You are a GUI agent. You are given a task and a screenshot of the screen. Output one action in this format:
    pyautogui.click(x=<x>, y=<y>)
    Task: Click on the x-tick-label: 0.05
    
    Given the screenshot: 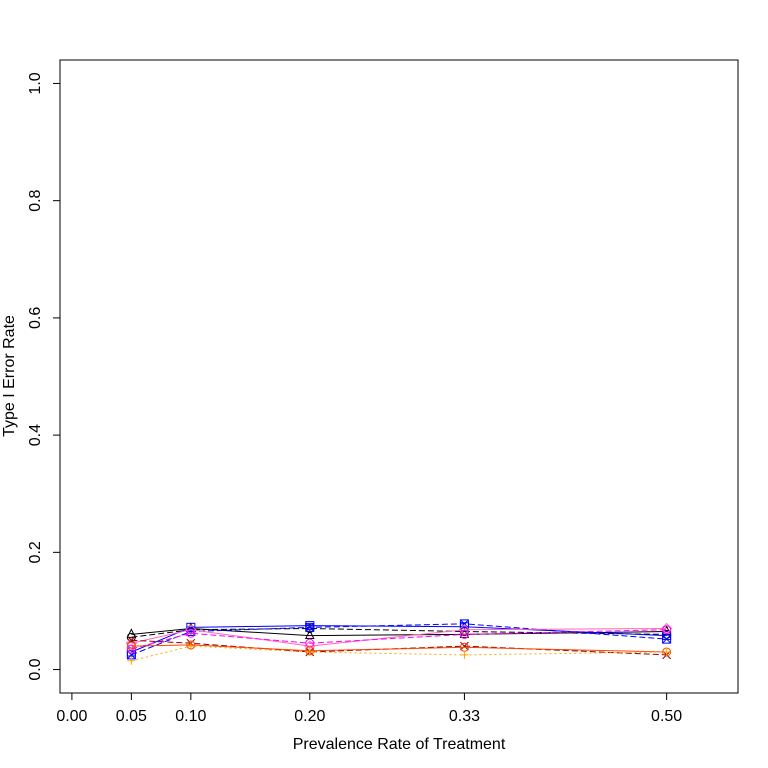 What is the action you would take?
    pyautogui.click(x=131, y=716)
    